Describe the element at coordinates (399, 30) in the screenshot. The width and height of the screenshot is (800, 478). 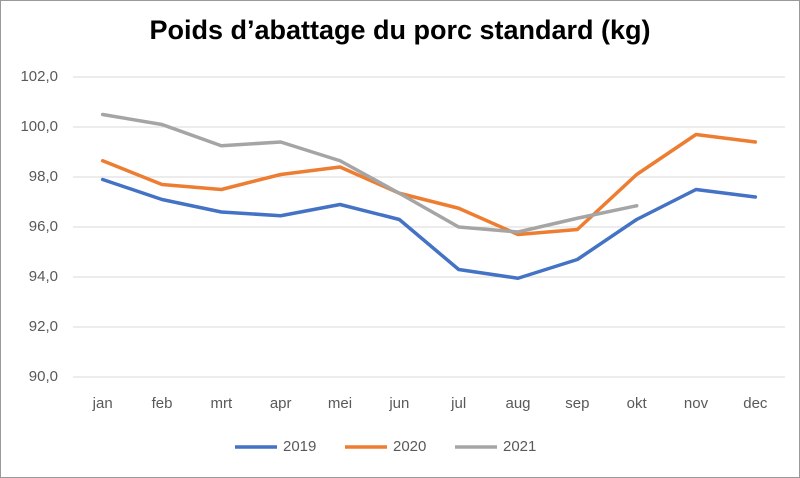
I see `chart-title: Poids d’abattage du porc standard (kg)` at that location.